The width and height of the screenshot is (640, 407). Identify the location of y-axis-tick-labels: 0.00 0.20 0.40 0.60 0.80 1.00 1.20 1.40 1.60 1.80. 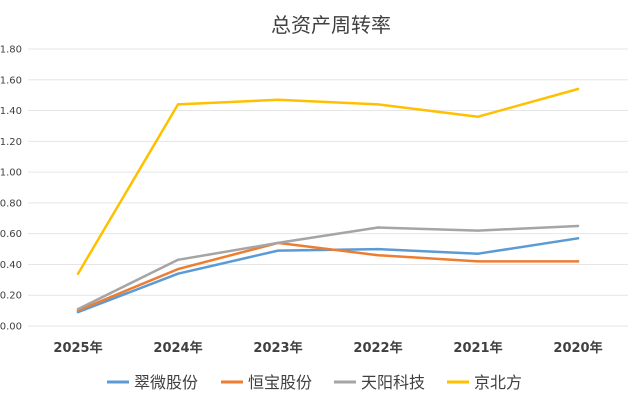
(11, 189).